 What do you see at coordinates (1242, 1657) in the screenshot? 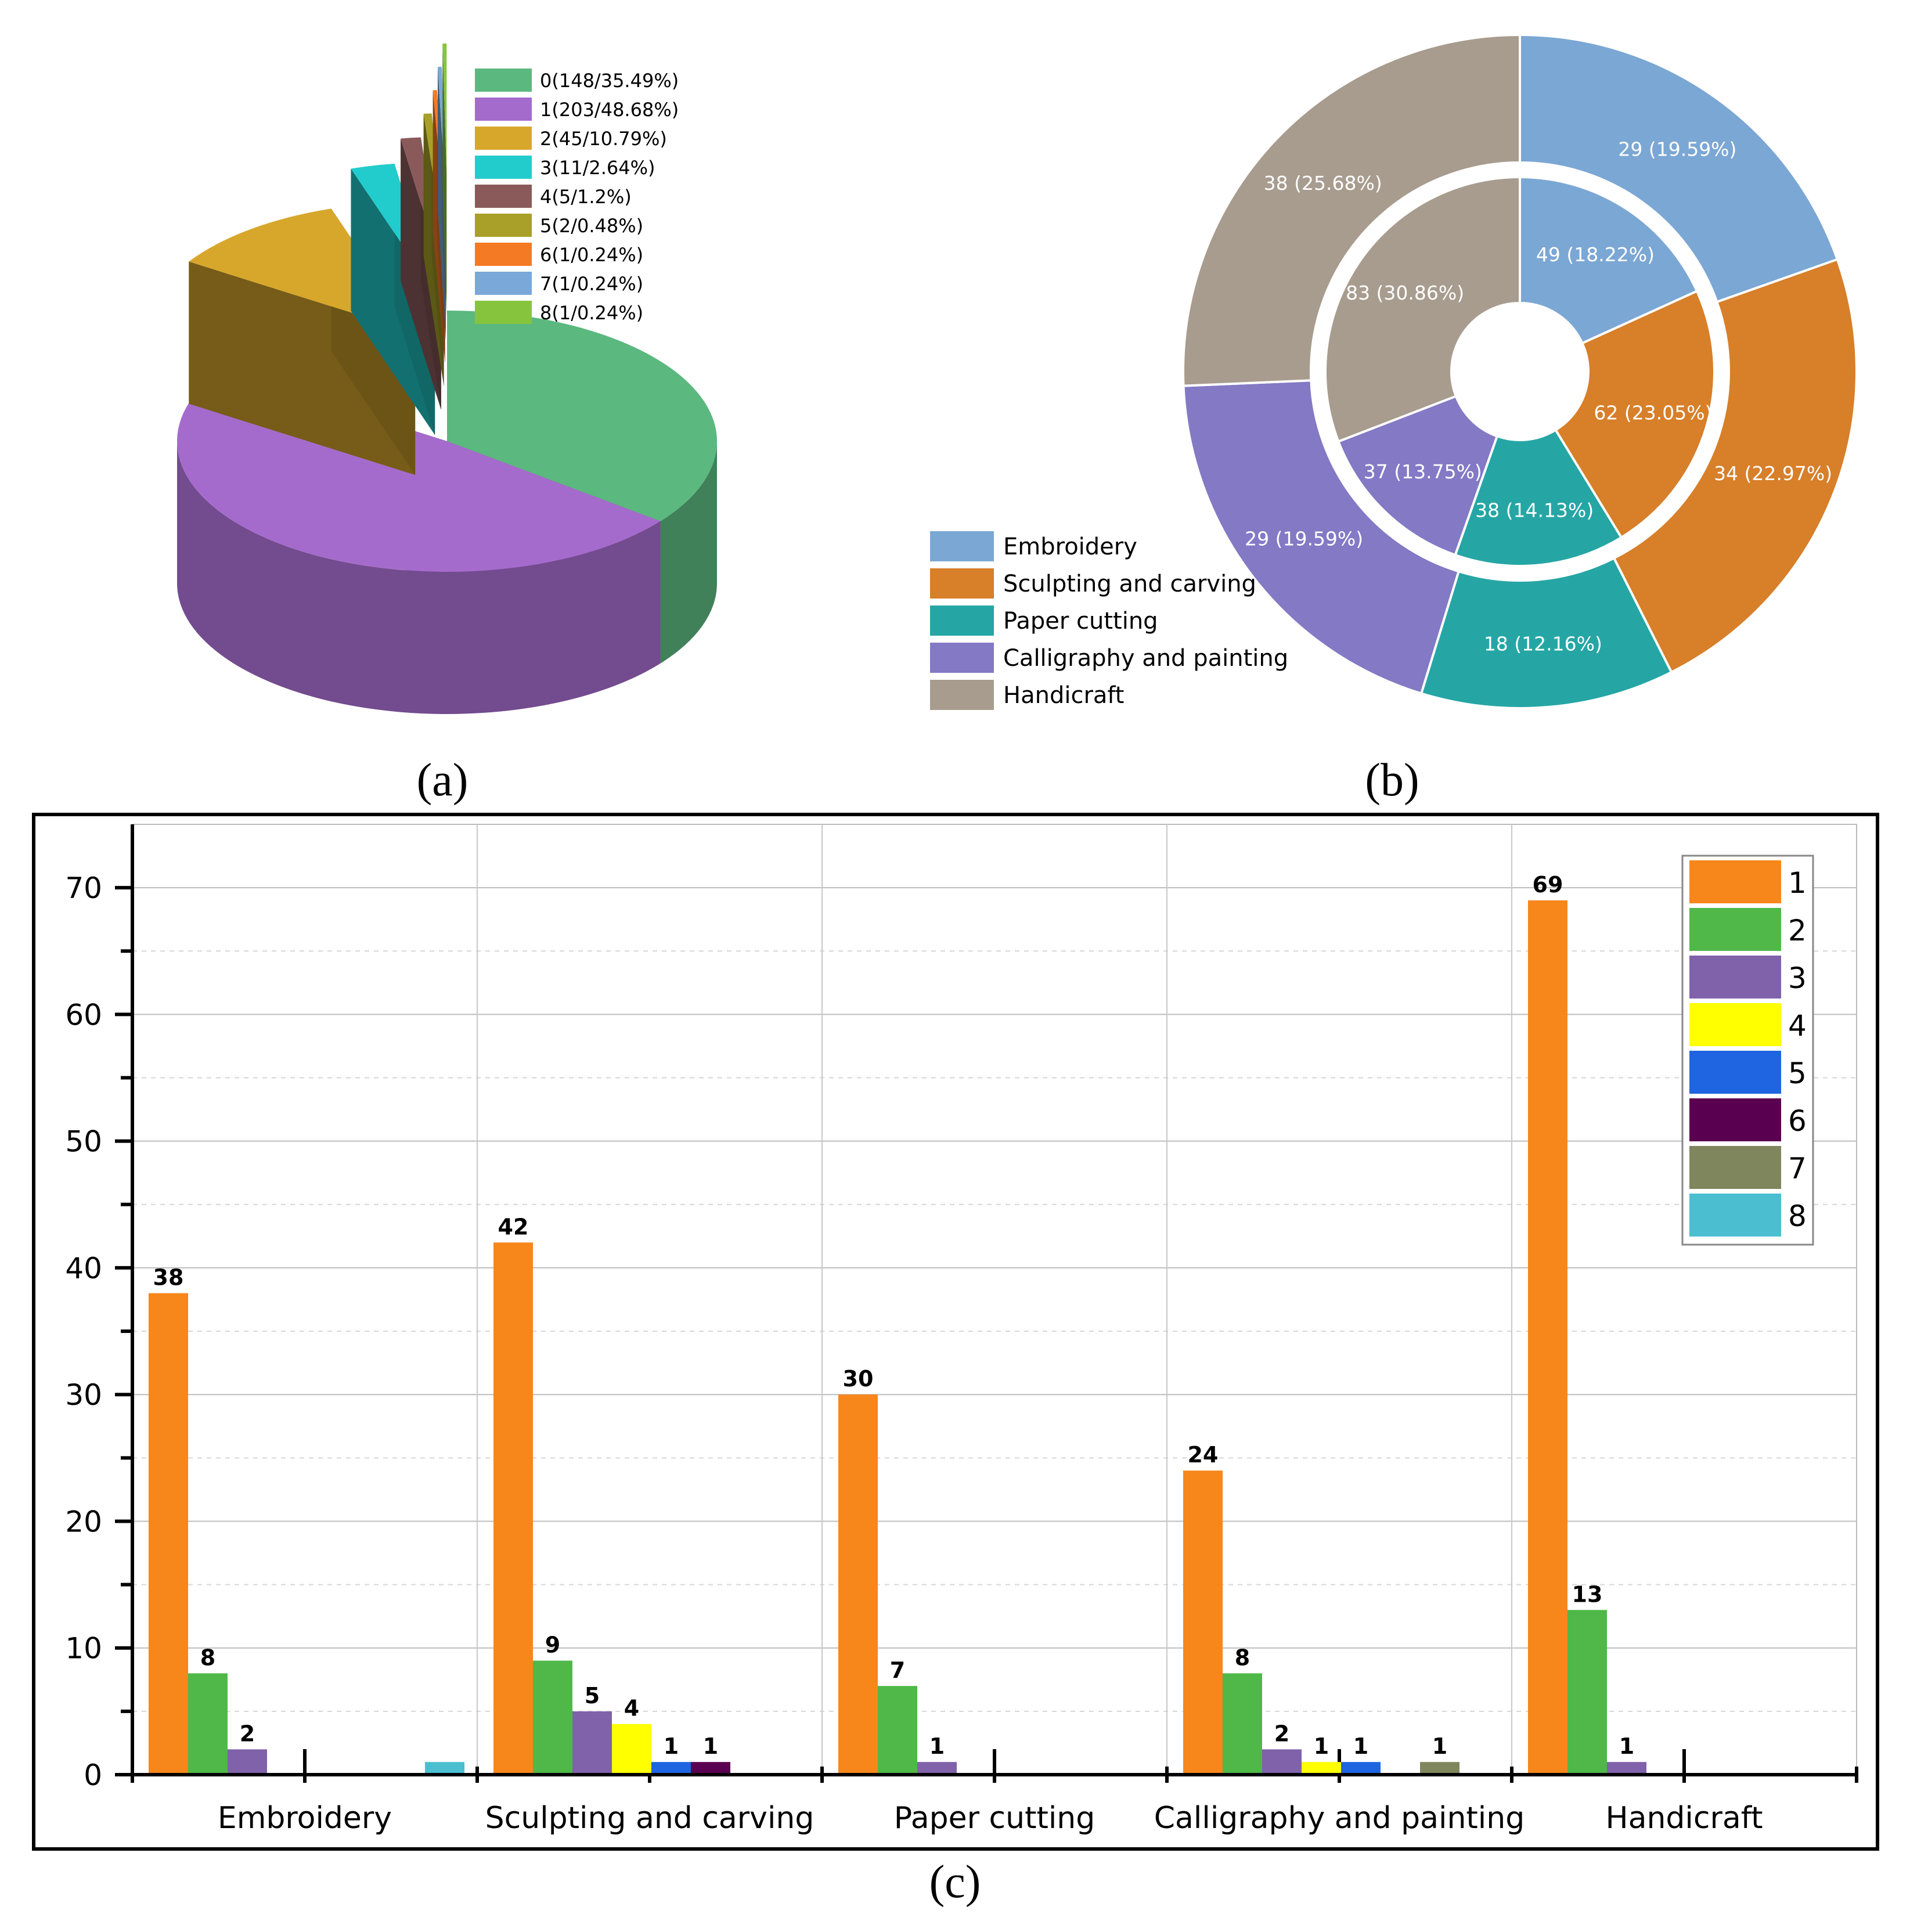
I see `bar-value-label-3-2: 8` at bounding box center [1242, 1657].